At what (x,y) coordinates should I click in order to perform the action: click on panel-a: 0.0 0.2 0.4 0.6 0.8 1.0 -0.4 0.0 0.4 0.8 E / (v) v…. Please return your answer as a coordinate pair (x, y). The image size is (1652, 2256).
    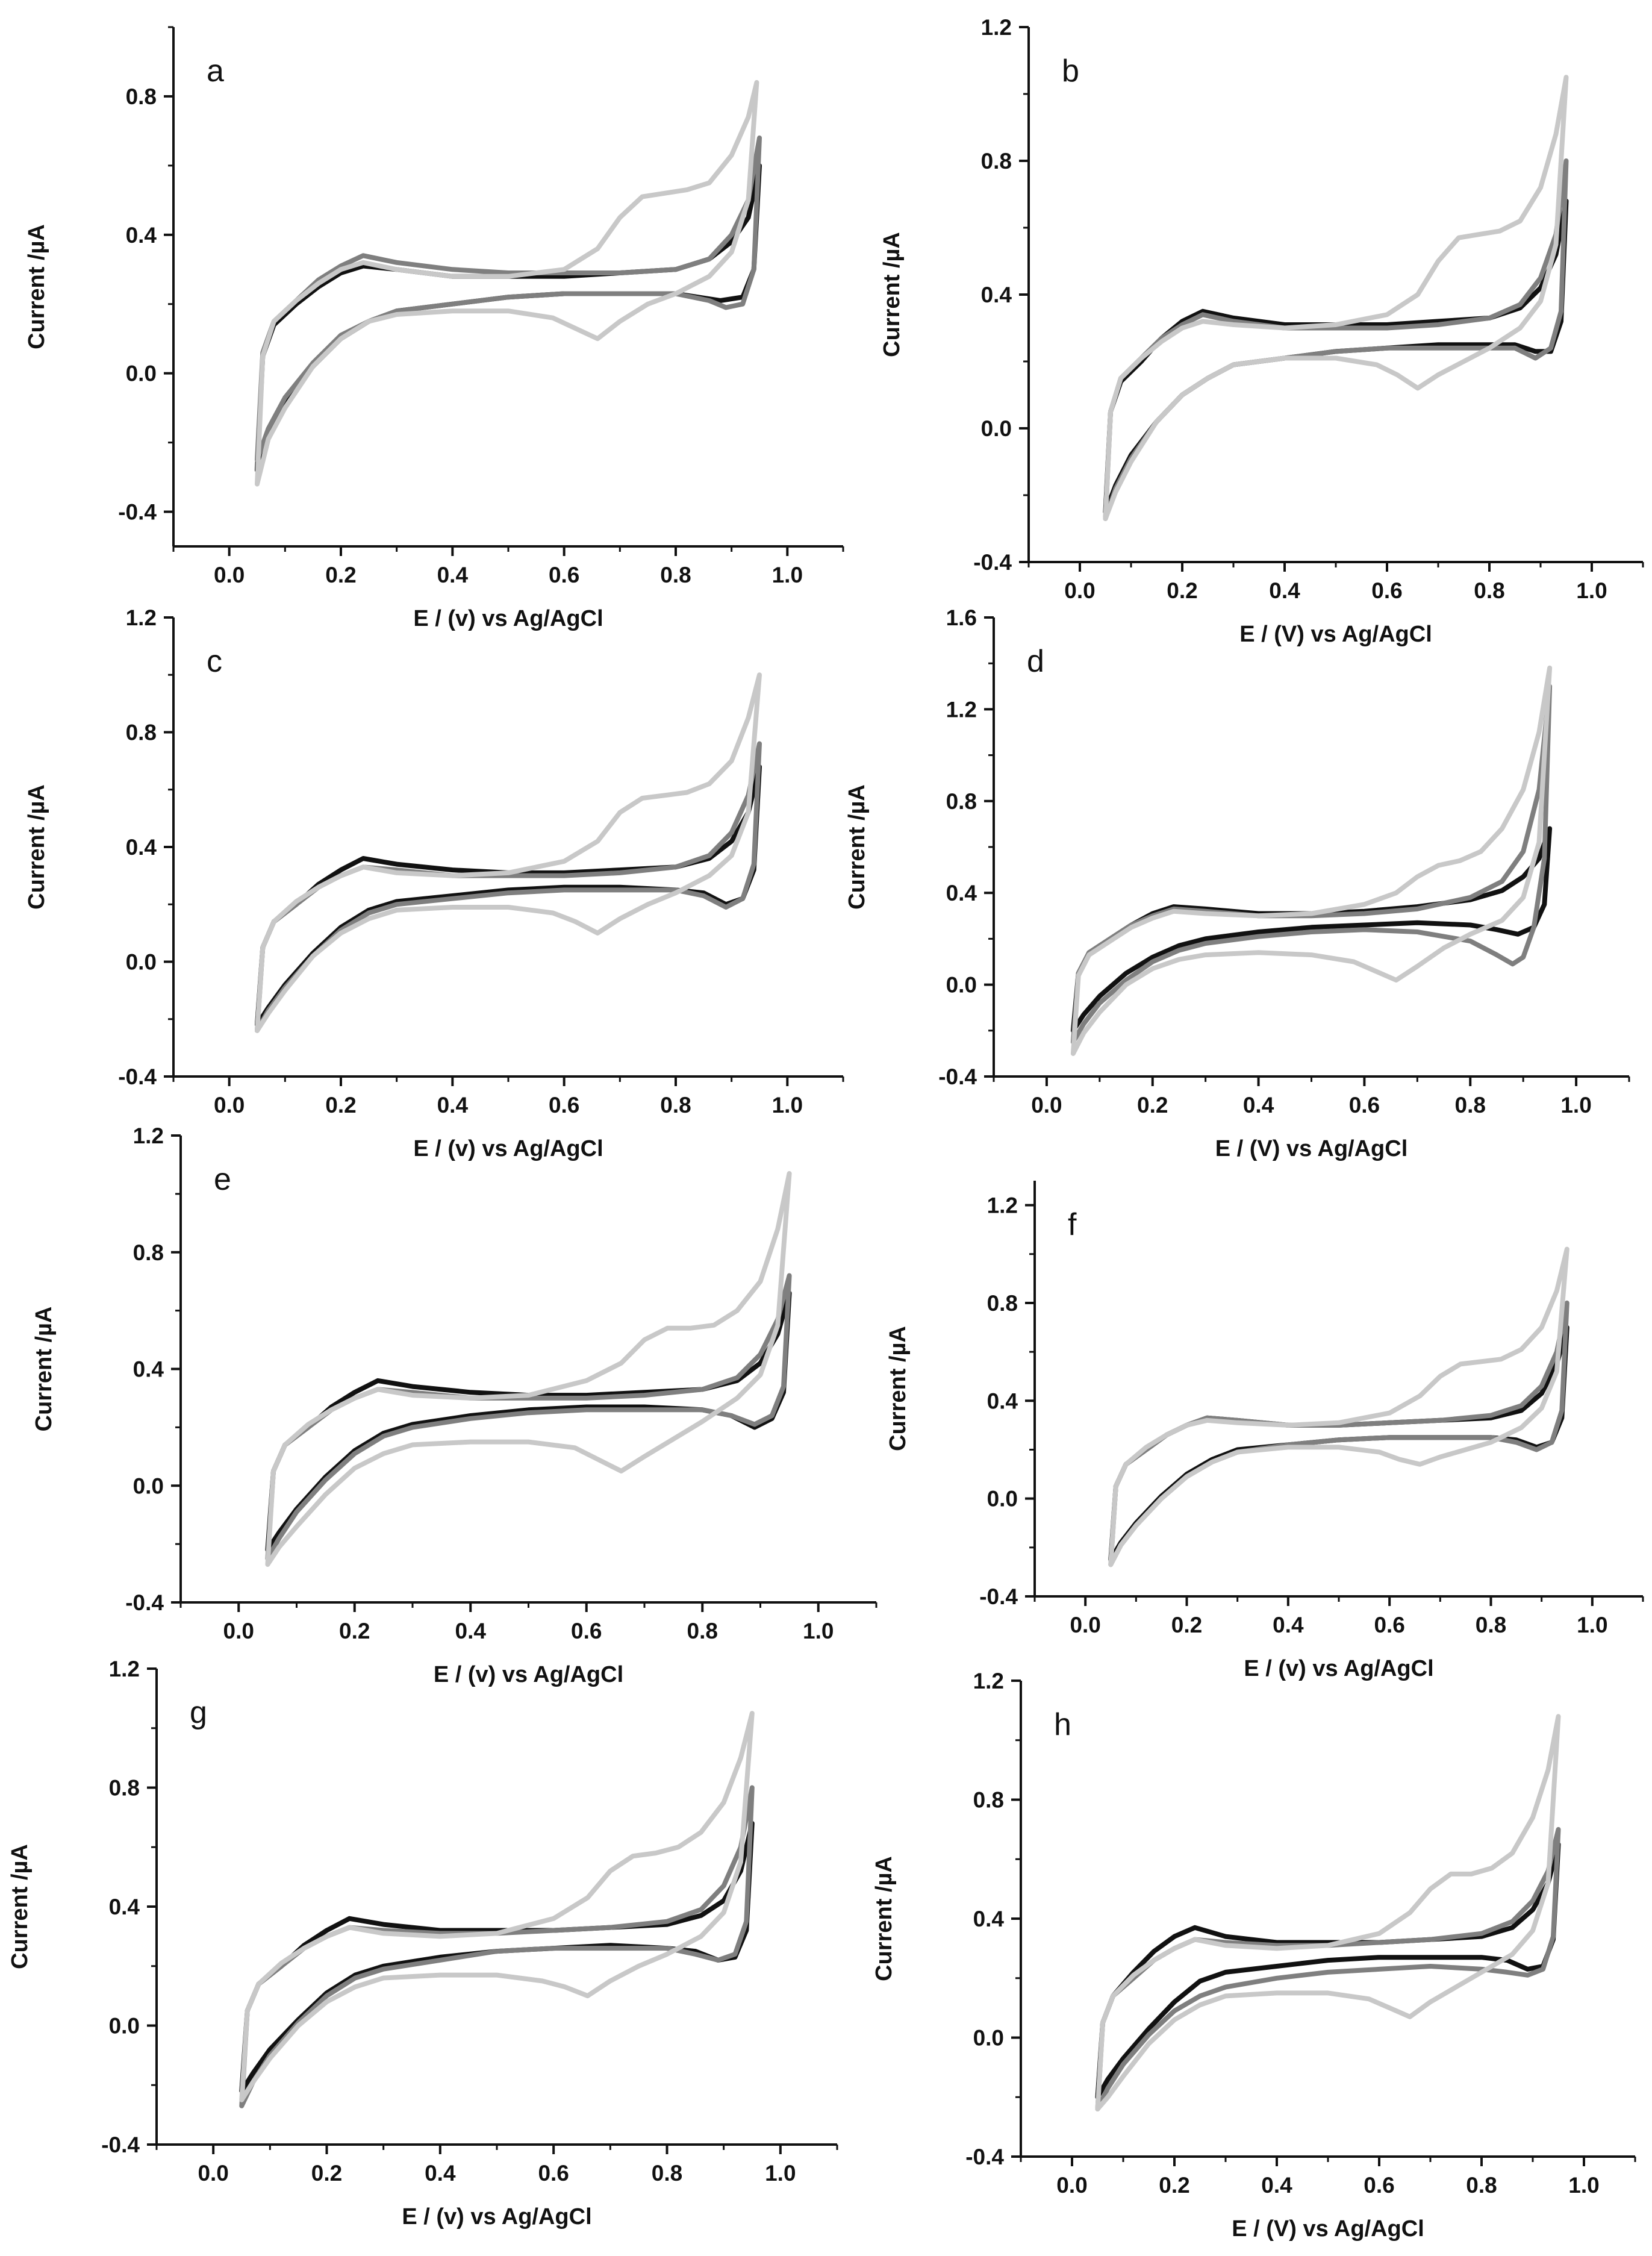
    Looking at the image, I should click on (434, 328).